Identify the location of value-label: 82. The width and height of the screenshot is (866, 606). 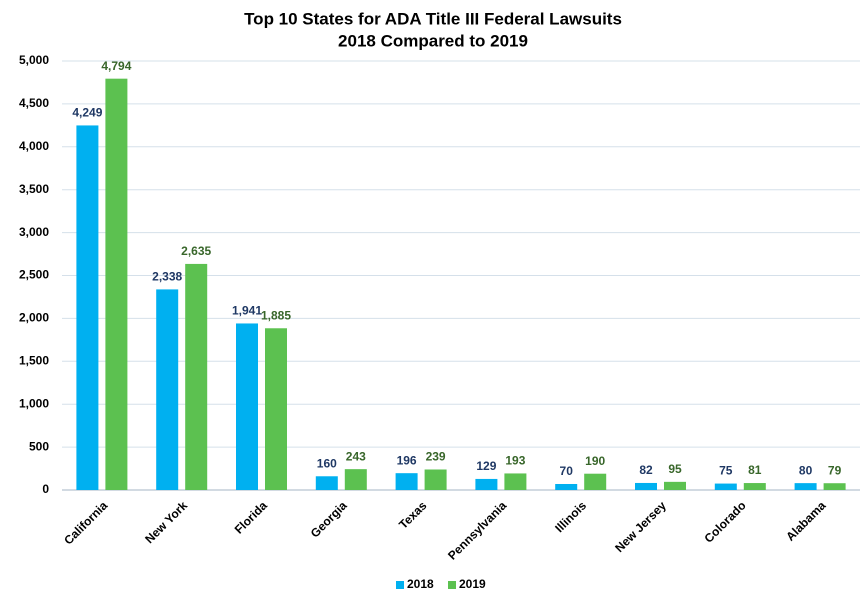
(646, 470).